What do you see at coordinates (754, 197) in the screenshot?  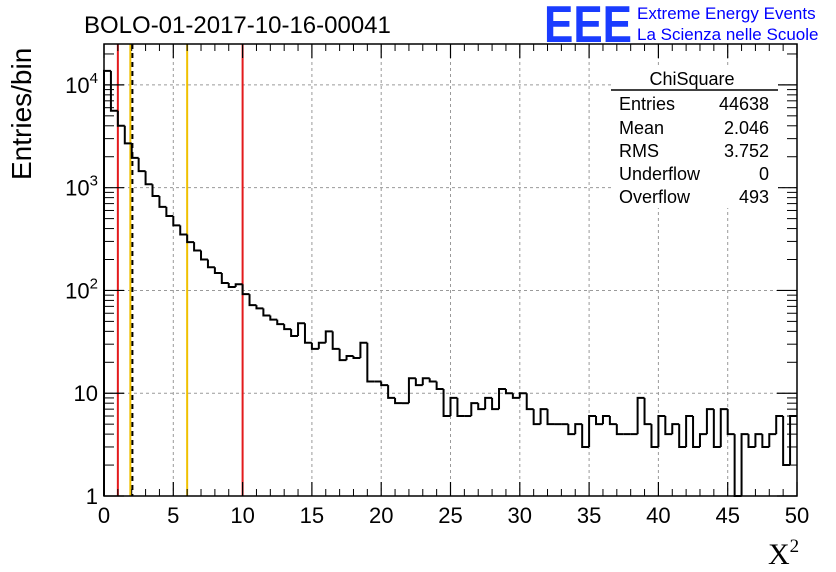 I see `stats-overflow-value: 493` at bounding box center [754, 197].